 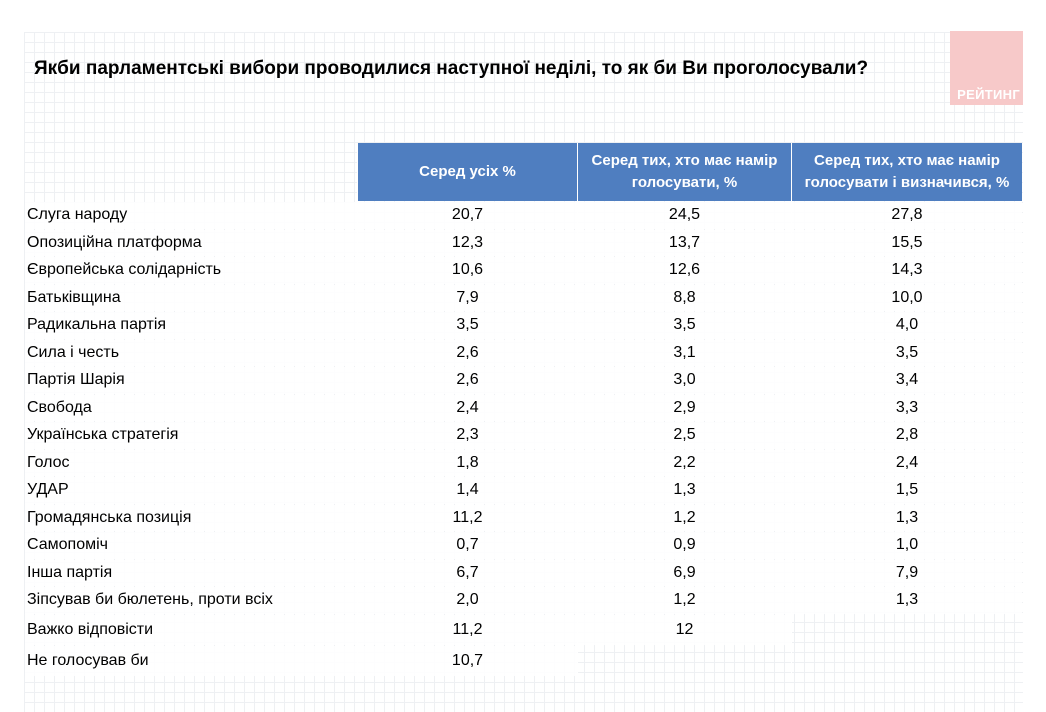 What do you see at coordinates (467, 600) in the screenshot?
I see `value-all: 2,0` at bounding box center [467, 600].